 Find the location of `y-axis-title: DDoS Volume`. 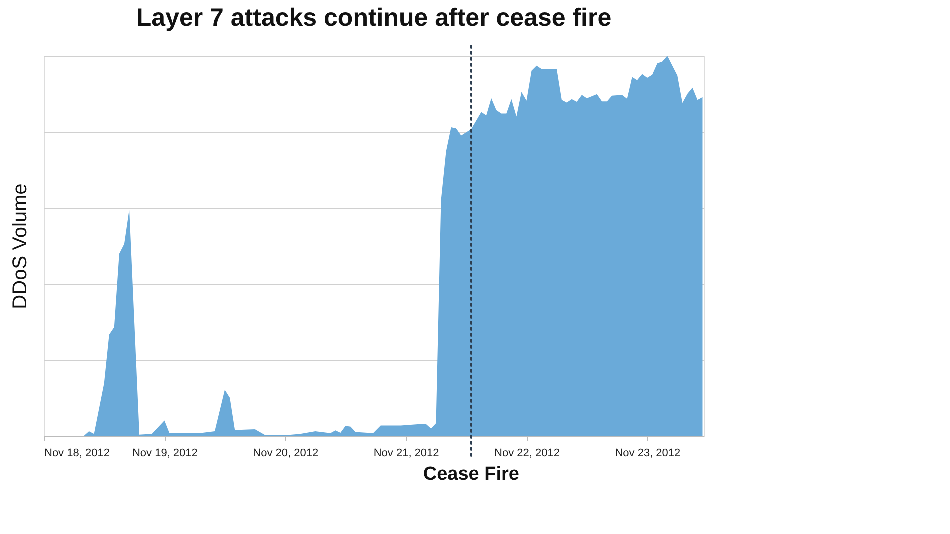

y-axis-title: DDoS Volume is located at coordinates (21, 247).